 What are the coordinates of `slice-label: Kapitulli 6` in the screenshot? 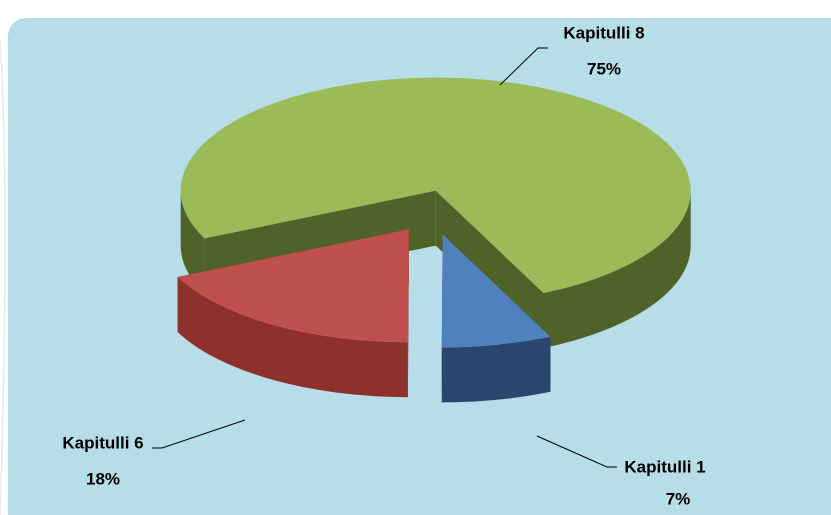 It's located at (102, 442).